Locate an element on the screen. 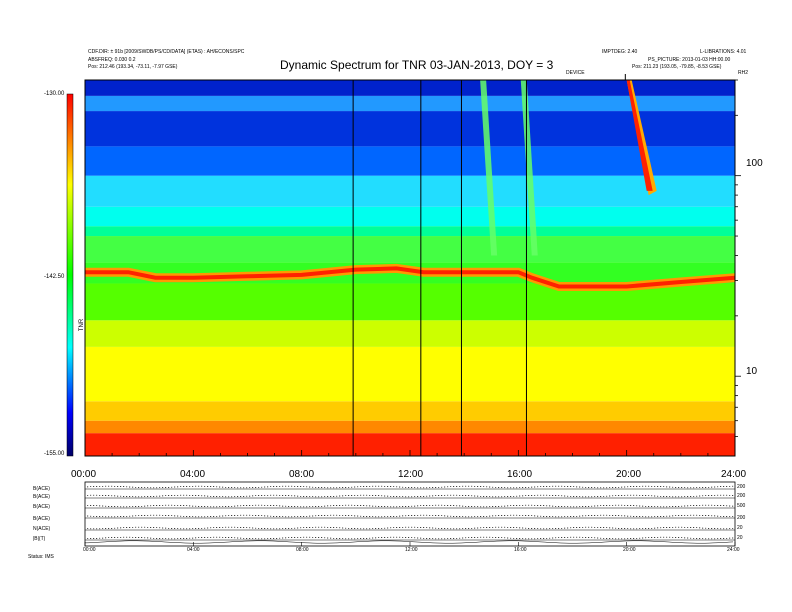 The image size is (792, 612). x-tick-5: 20:00 is located at coordinates (629, 474).